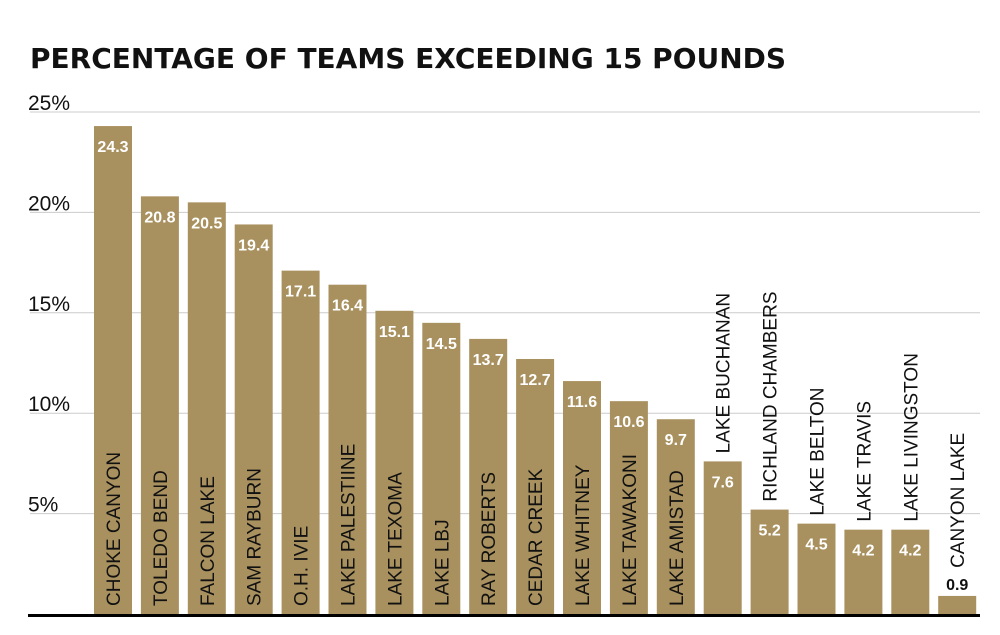 The height and width of the screenshot is (635, 1000). I want to click on y-tick-label: 5%, so click(43, 505).